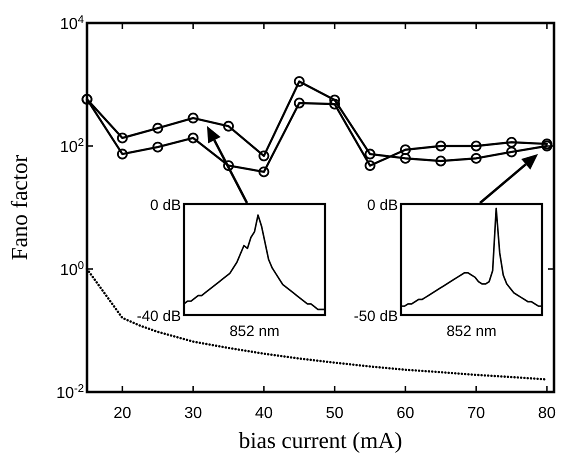 This screenshot has height=458, width=564. What do you see at coordinates (476, 413) in the screenshot?
I see `x-tick-label: 70` at bounding box center [476, 413].